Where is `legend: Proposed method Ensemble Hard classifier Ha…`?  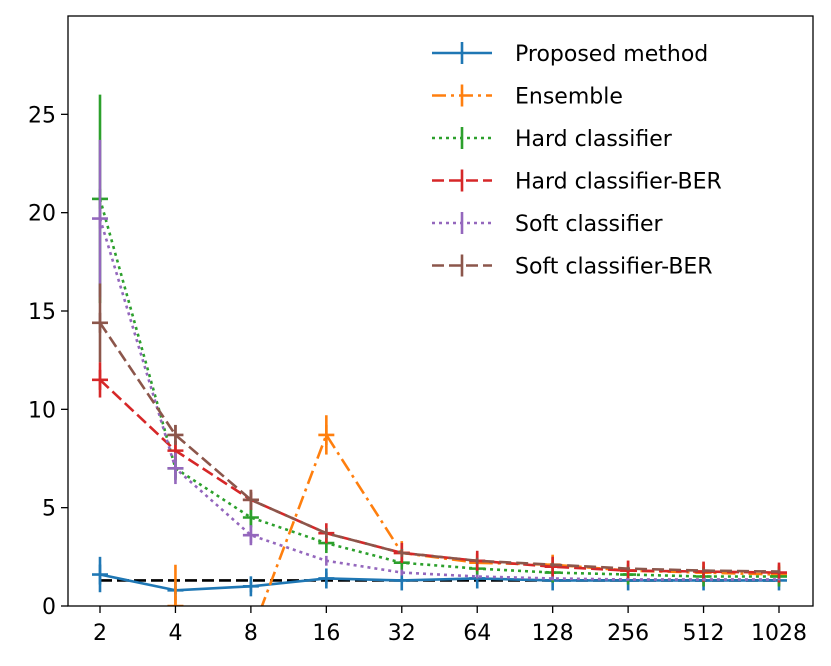 legend: Proposed method Ensemble Hard classifier Ha… is located at coordinates (577, 161).